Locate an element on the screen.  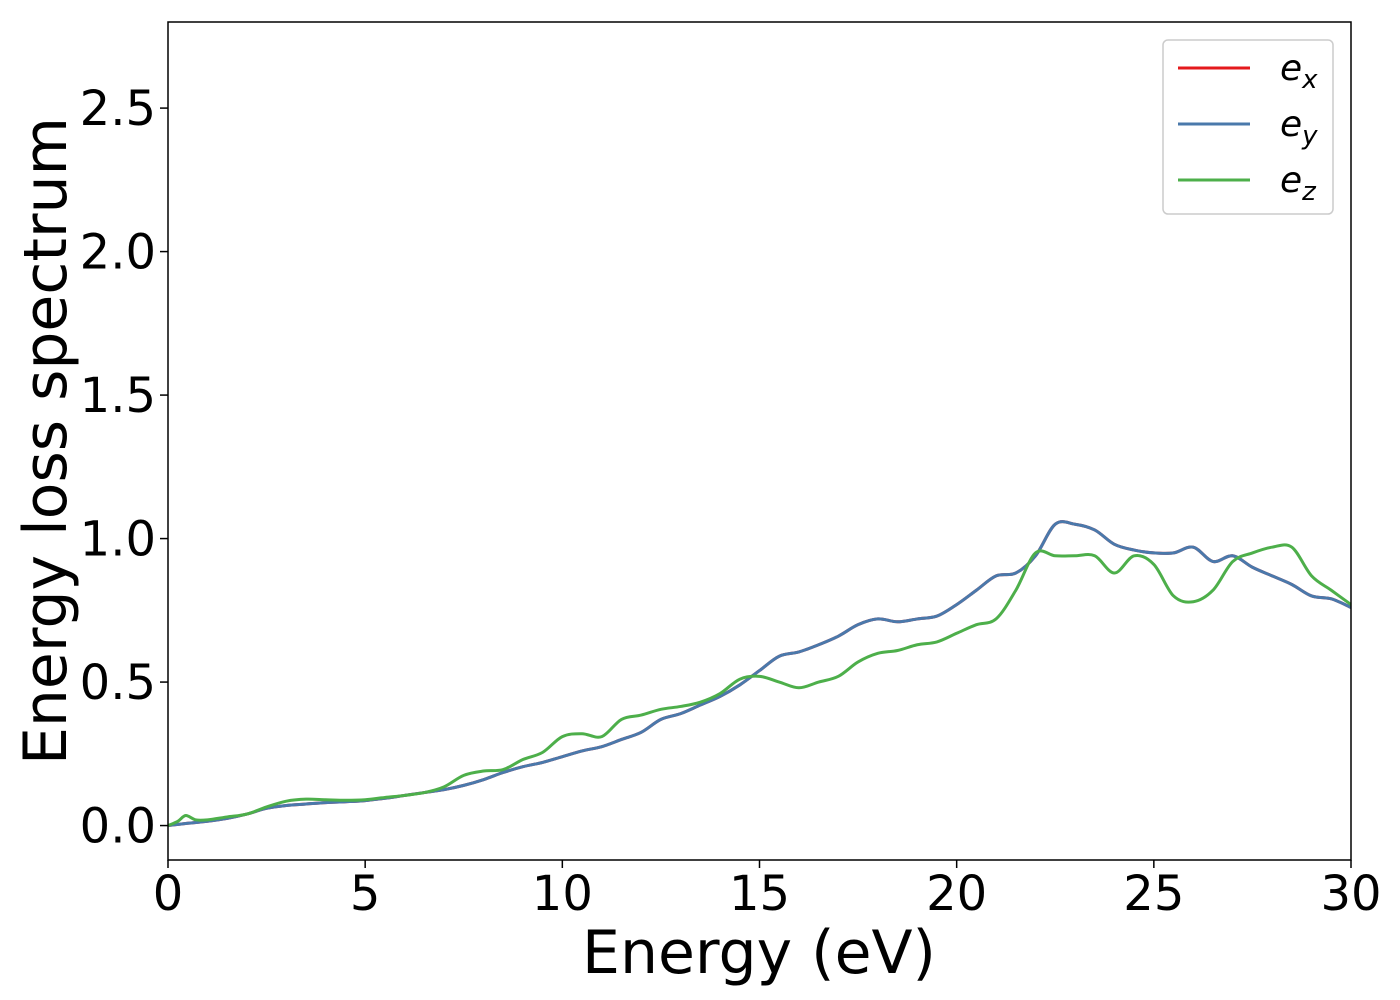
legend-label-e-z: ez is located at coordinates (1298, 183).